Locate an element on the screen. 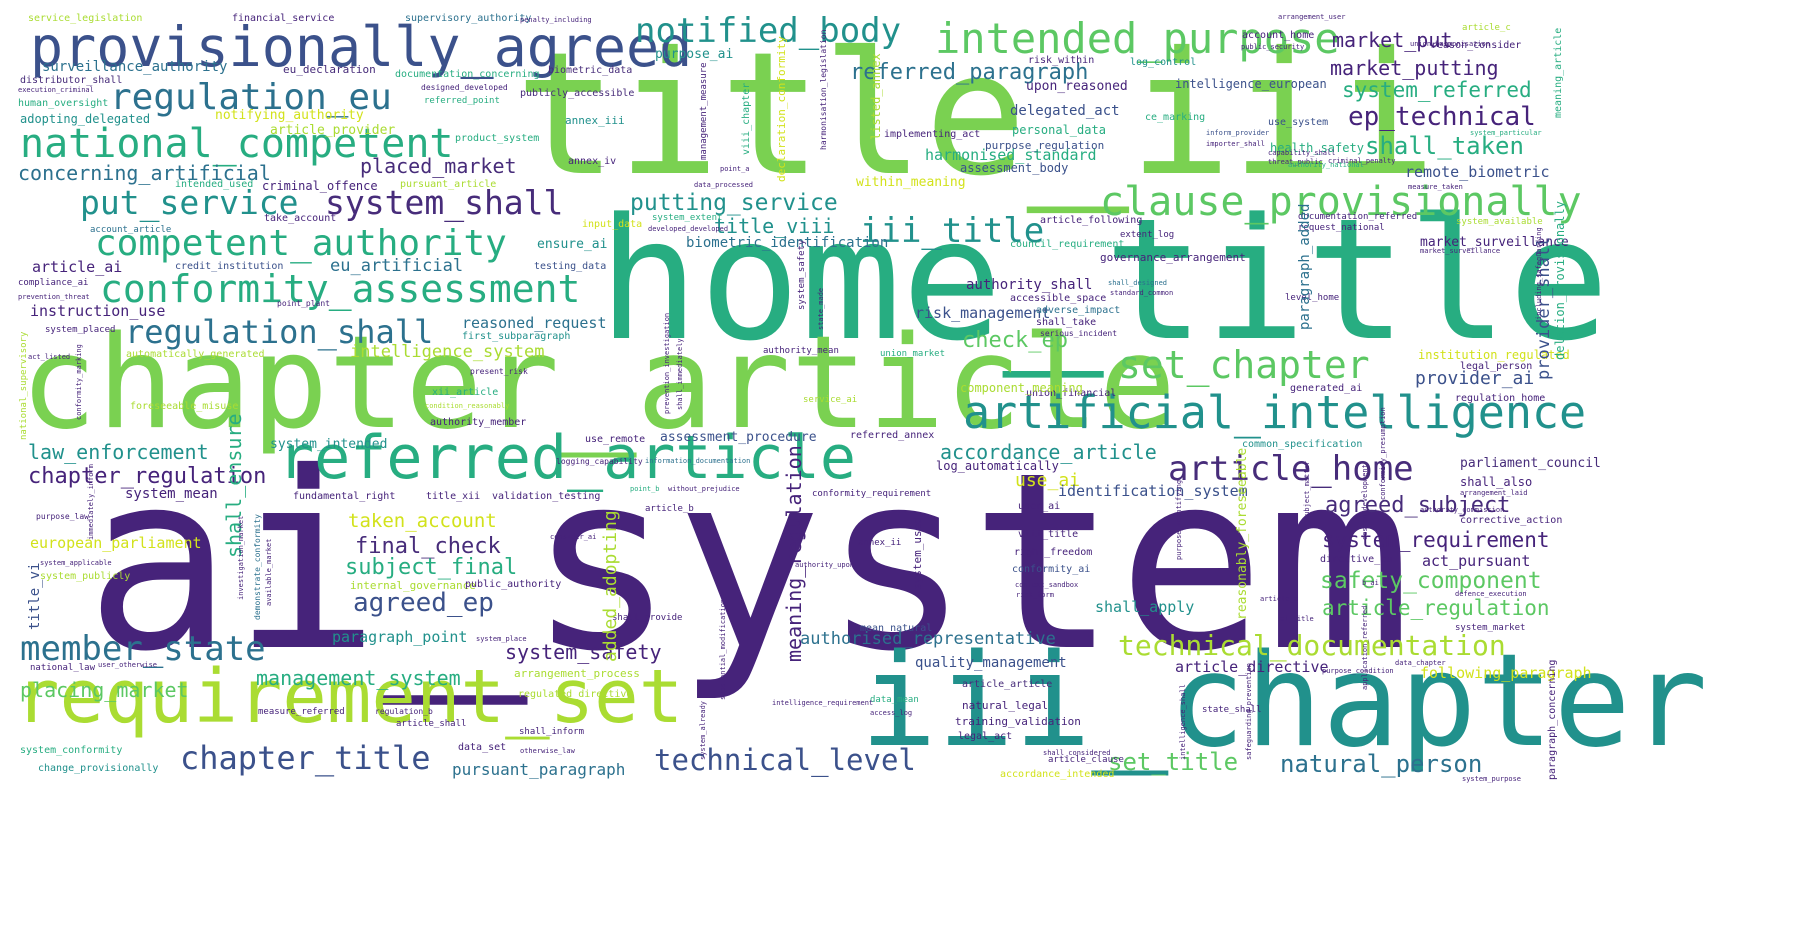  word: foreseeable_misuse is located at coordinates (184, 406).